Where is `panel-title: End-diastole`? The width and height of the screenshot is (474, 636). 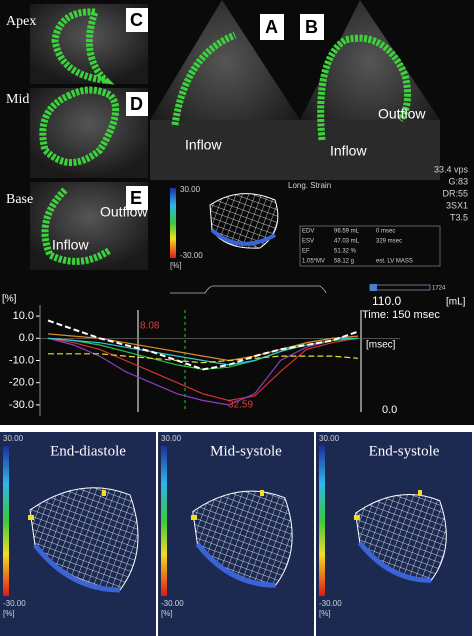 panel-title: End-diastole is located at coordinates (88, 451).